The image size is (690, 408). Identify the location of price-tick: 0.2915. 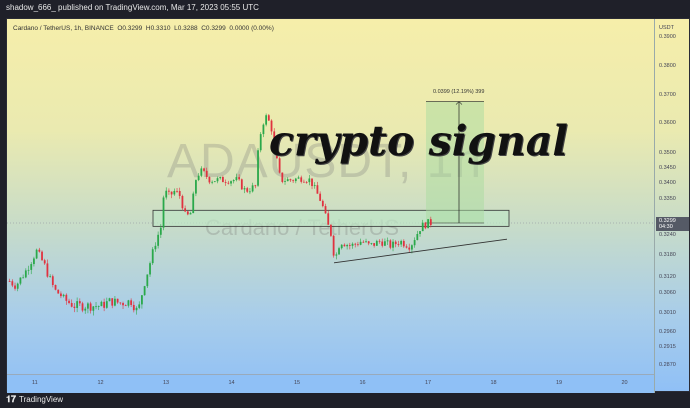
(667, 347).